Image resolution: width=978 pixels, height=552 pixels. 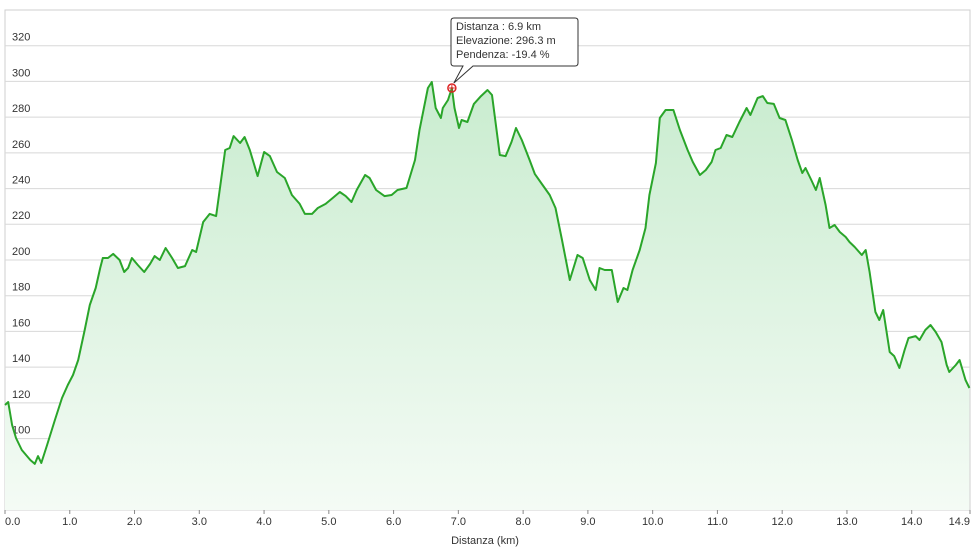 What do you see at coordinates (134, 522) in the screenshot?
I see `x-tick-label: 2.0` at bounding box center [134, 522].